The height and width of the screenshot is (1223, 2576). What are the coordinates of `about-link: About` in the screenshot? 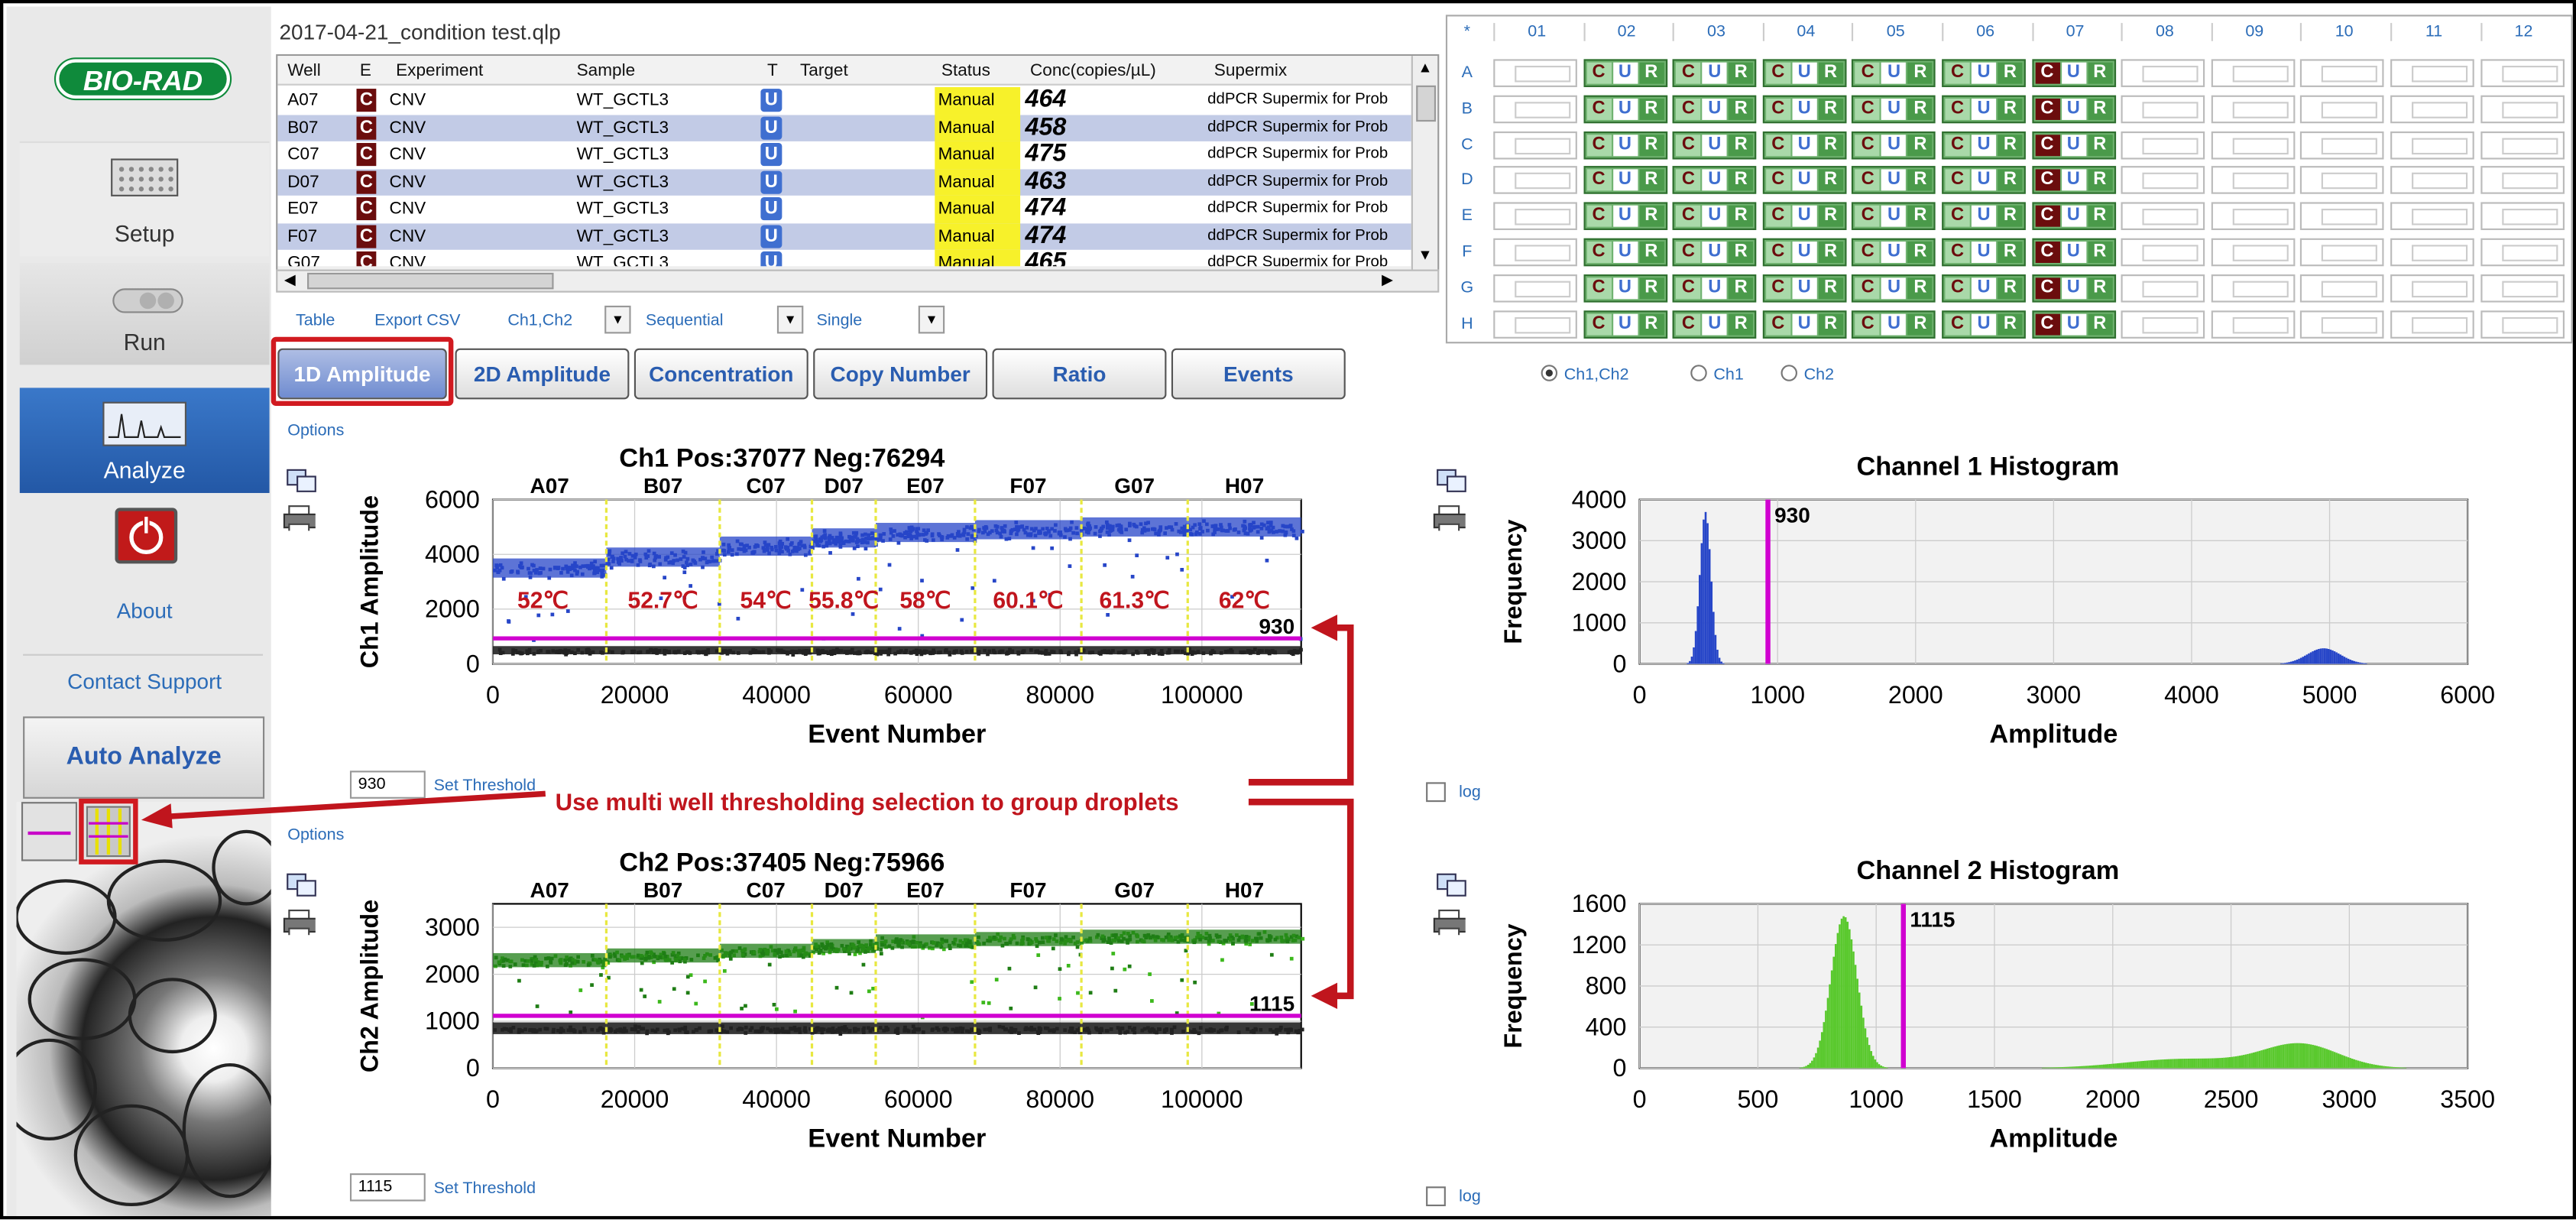 It's located at (145, 610).